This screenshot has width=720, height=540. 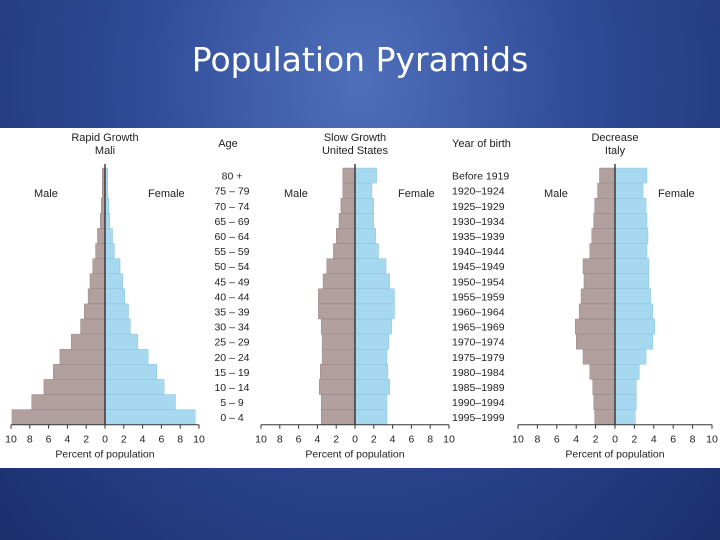 I want to click on age-group-label: 20 – 24, so click(x=231, y=358).